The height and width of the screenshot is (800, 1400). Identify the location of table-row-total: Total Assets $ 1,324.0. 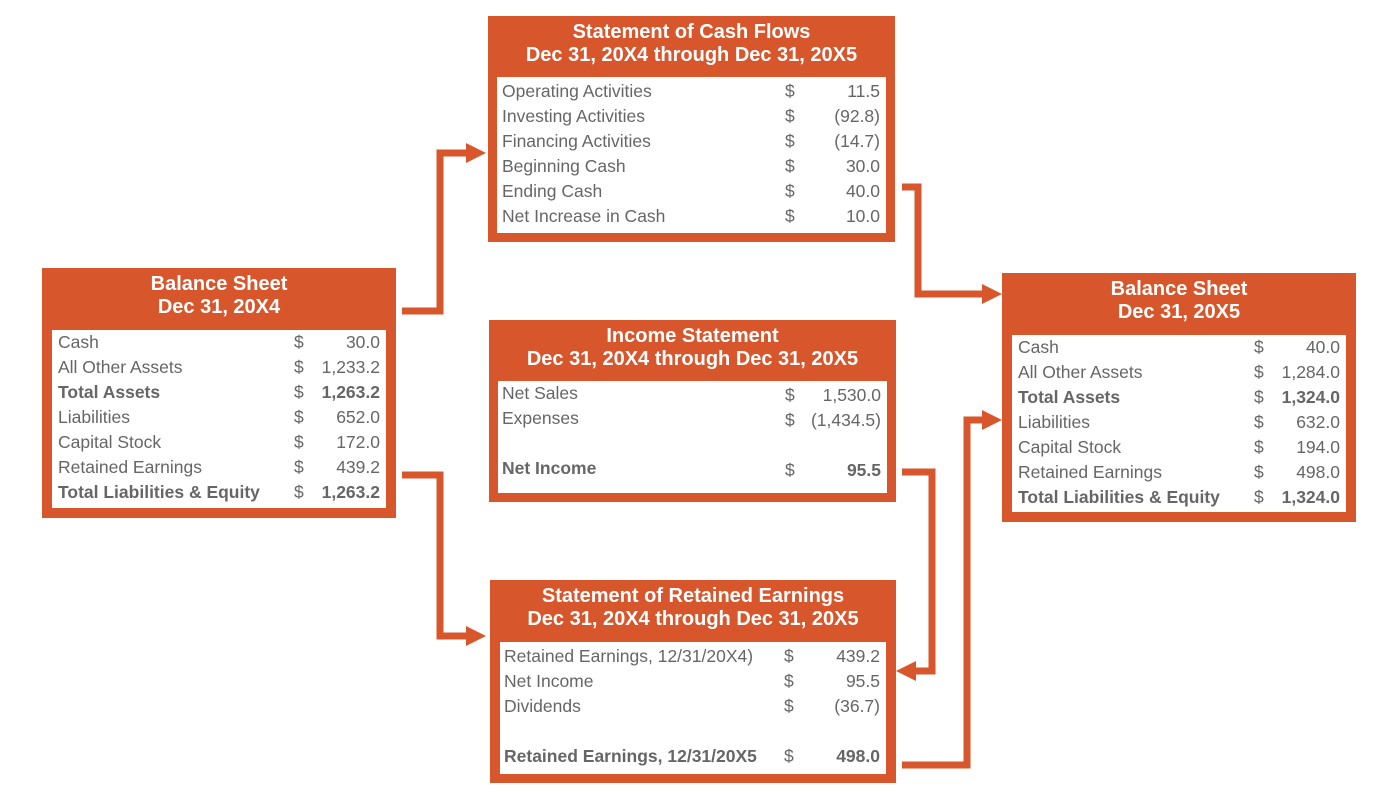
(1179, 397).